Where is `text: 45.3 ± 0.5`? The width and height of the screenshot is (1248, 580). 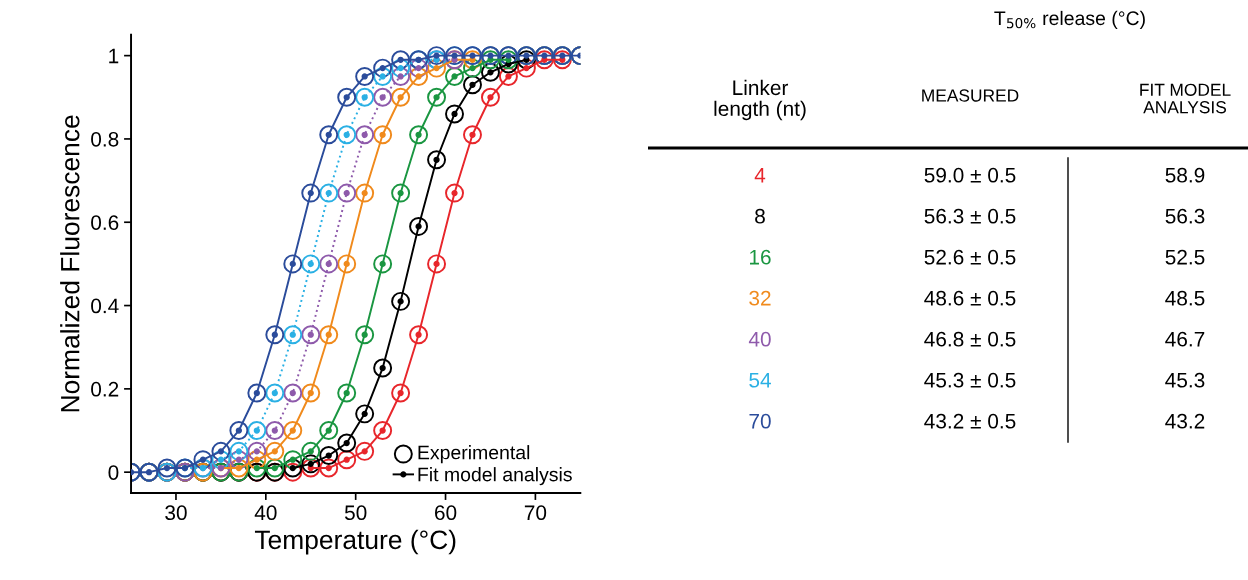
text: 45.3 ± 0.5 is located at coordinates (970, 380).